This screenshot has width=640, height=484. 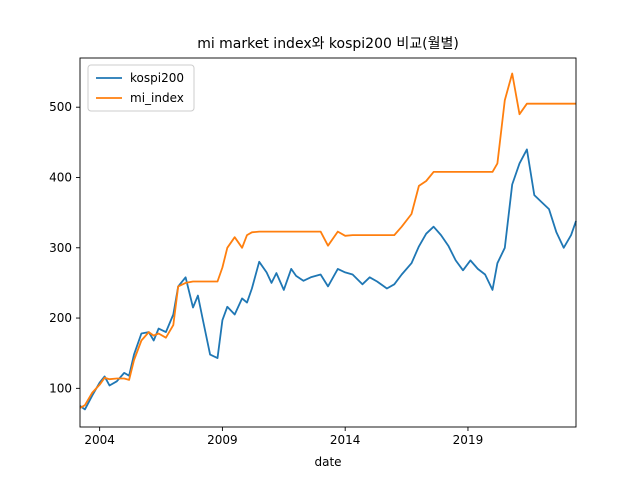 I want to click on y-tick-label: 100, so click(x=60, y=388).